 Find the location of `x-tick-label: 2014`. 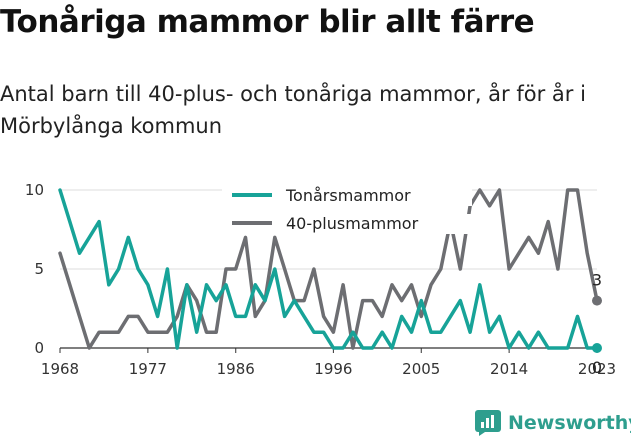

x-tick-label: 2014 is located at coordinates (509, 369).